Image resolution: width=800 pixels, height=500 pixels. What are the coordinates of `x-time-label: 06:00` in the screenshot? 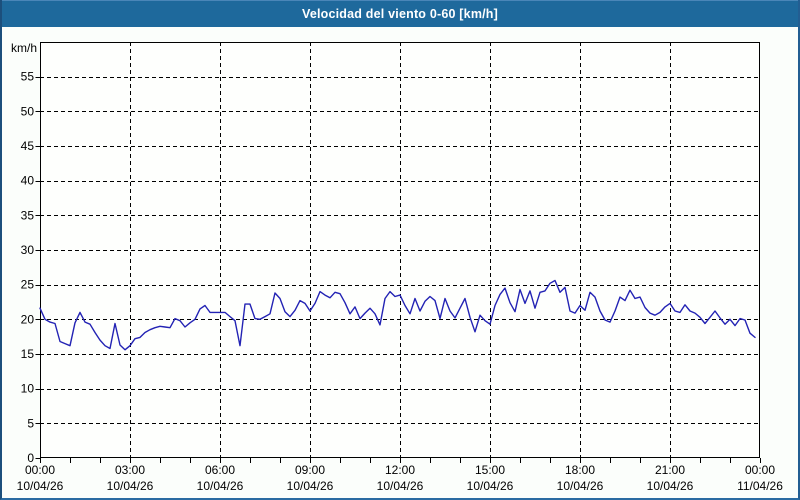 It's located at (220, 470).